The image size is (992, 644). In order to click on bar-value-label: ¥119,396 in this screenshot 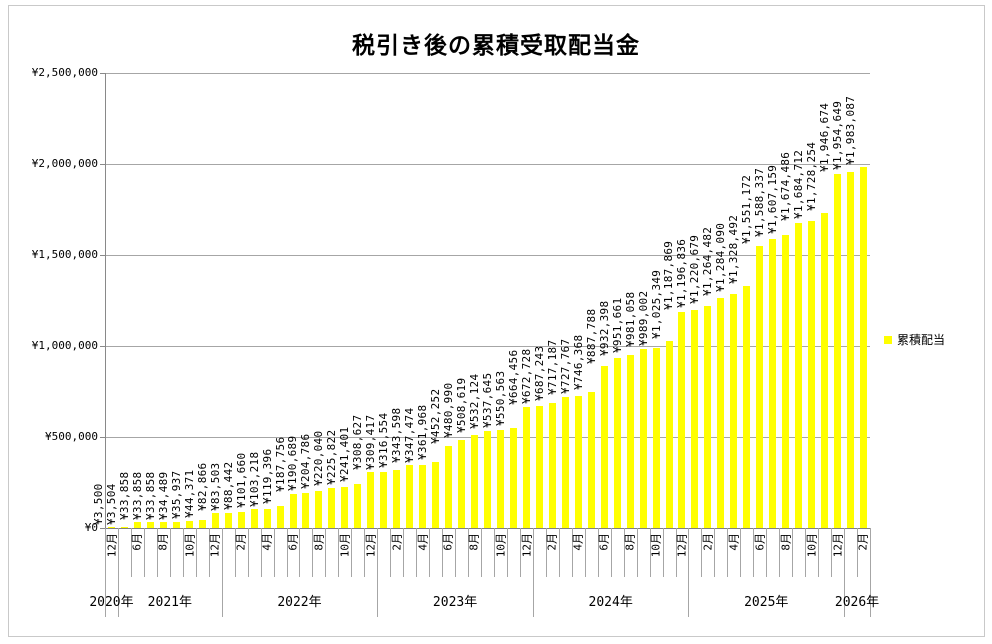, I will do `click(267, 476)`.